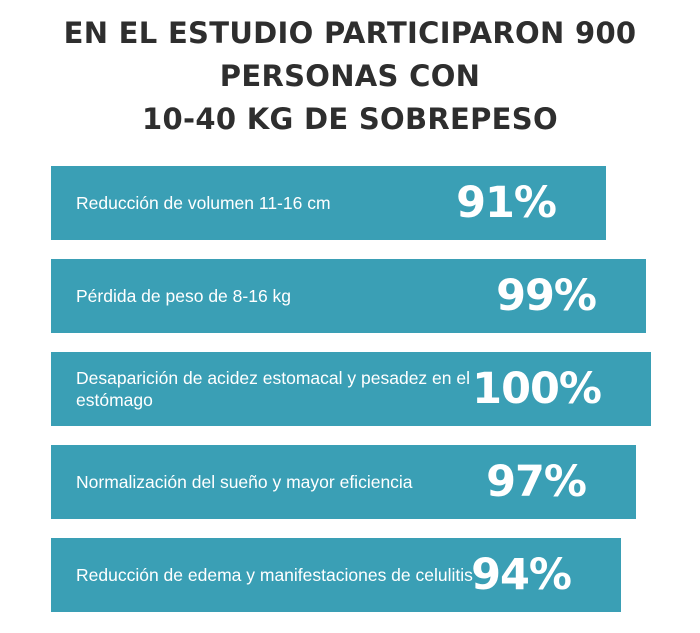 Image resolution: width=700 pixels, height=633 pixels. I want to click on bar-value-label: 94%, so click(521, 575).